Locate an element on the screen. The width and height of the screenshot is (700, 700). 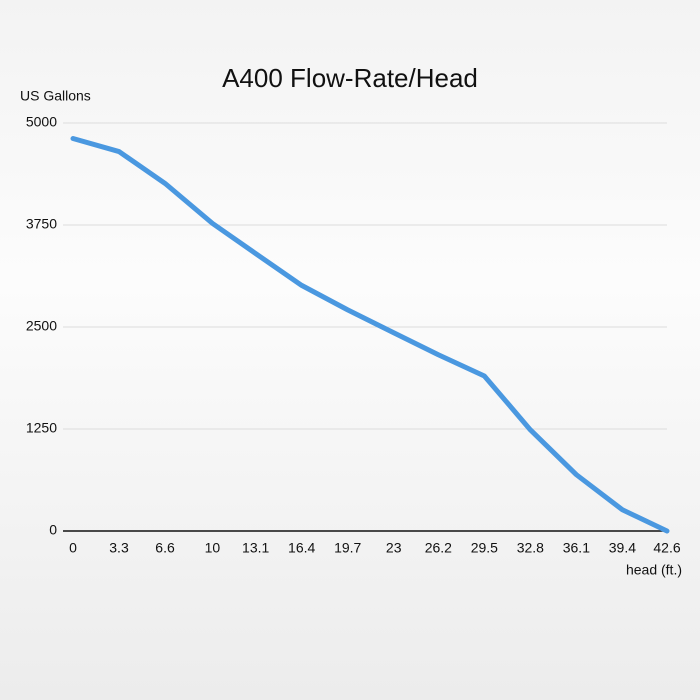
y-tick-label: 3750 is located at coordinates (41, 224).